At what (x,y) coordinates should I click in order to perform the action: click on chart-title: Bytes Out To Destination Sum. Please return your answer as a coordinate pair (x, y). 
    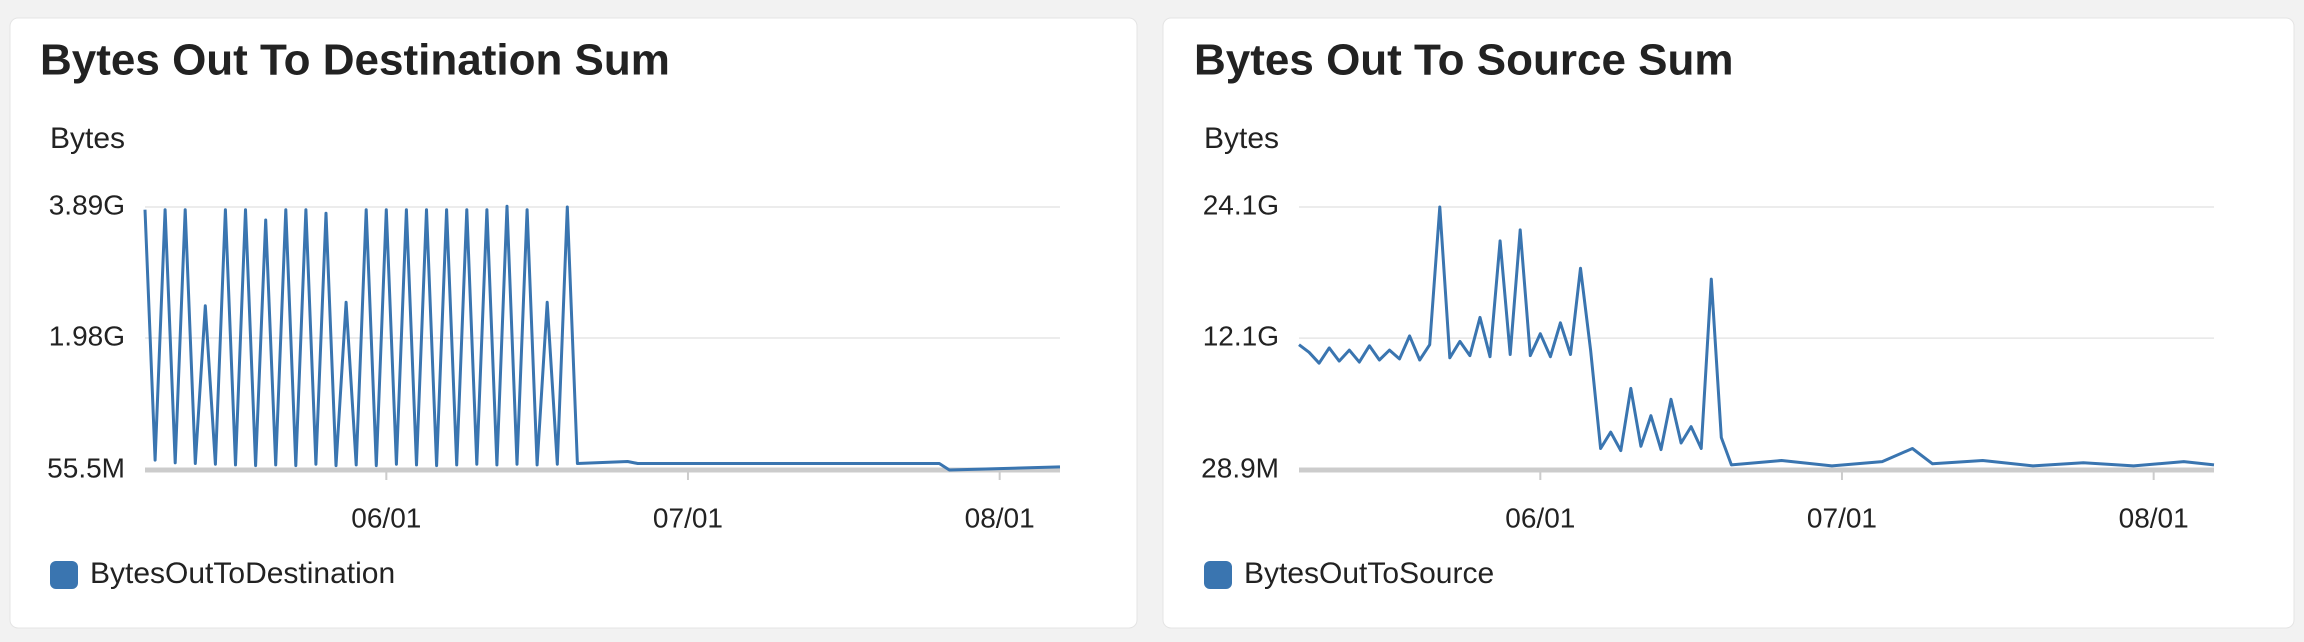
    Looking at the image, I should click on (355, 60).